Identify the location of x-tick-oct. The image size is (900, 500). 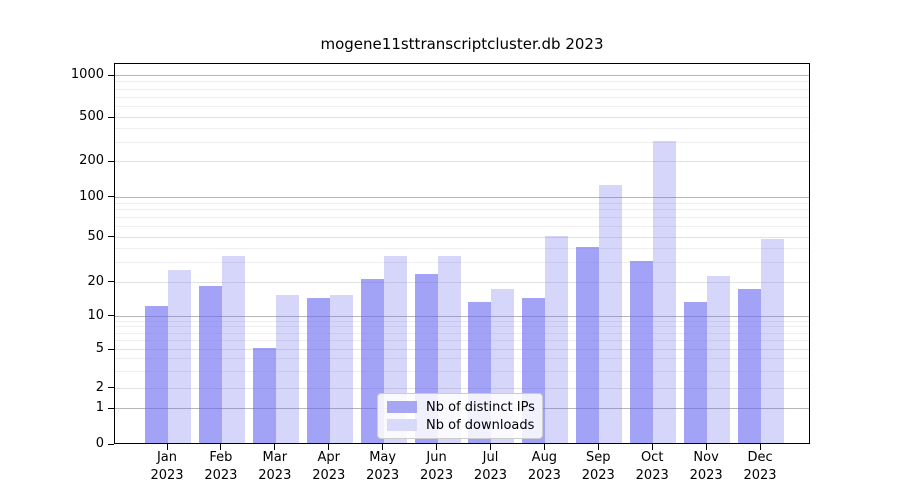
(652, 447).